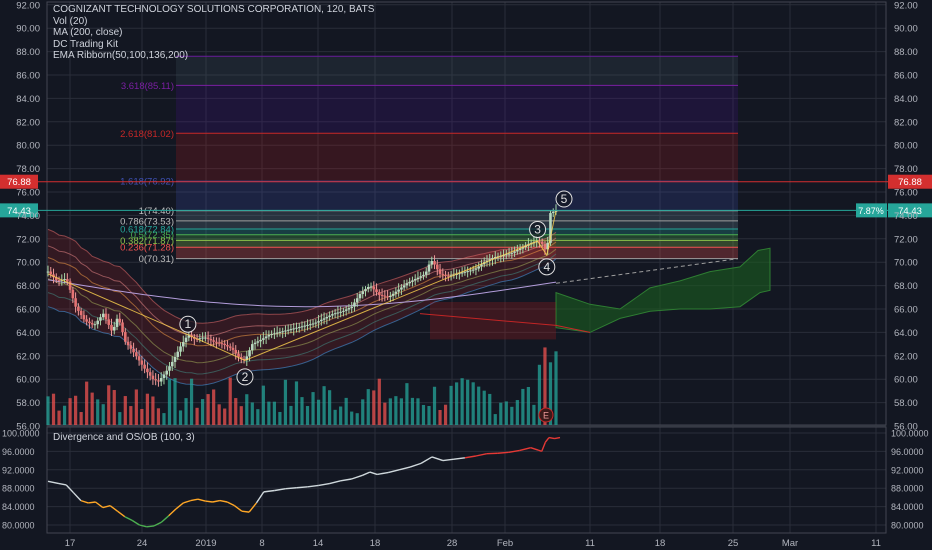  I want to click on ma-200-line, so click(302, 293).